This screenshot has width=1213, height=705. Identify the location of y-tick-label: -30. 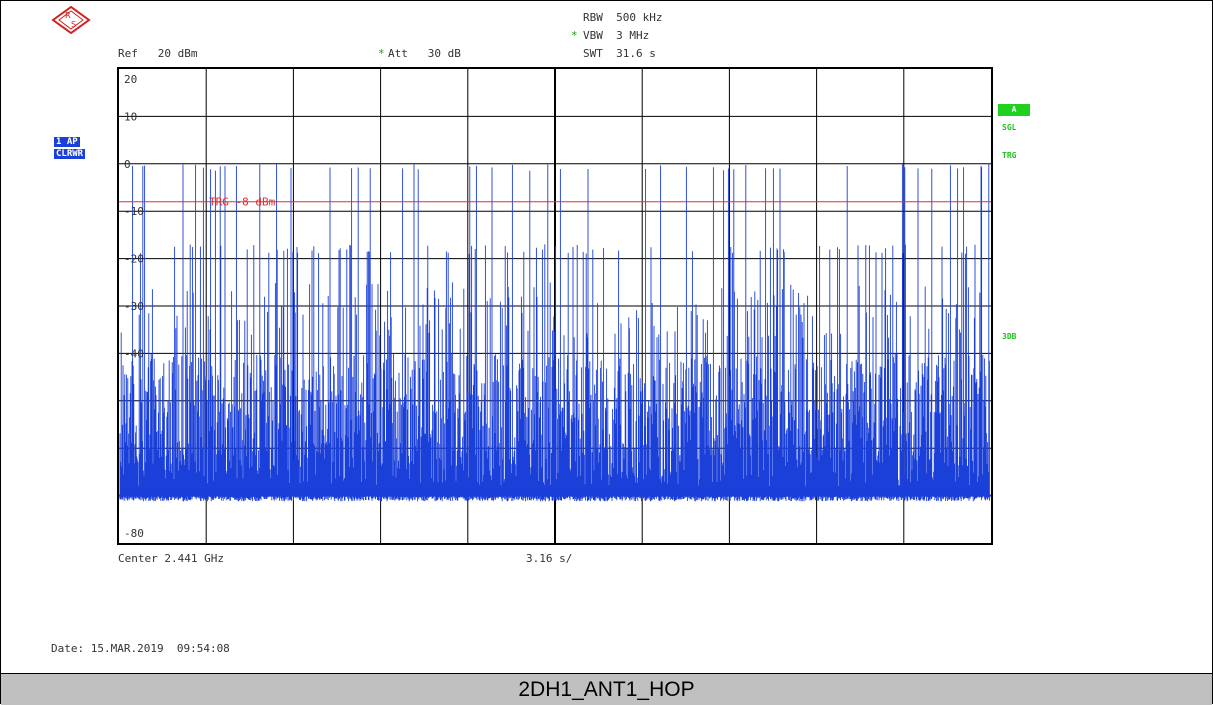
(134, 306).